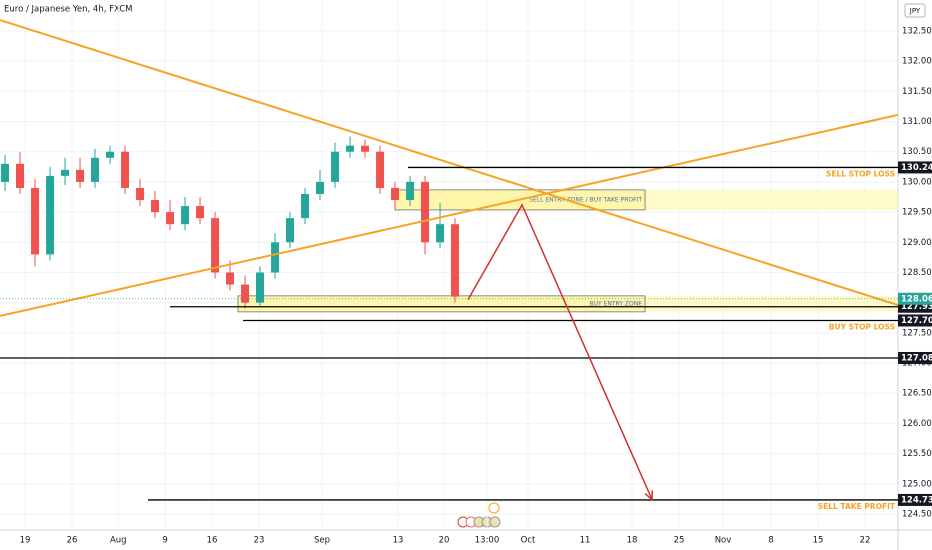  I want to click on y-tick-label: 126.000, so click(917, 424).